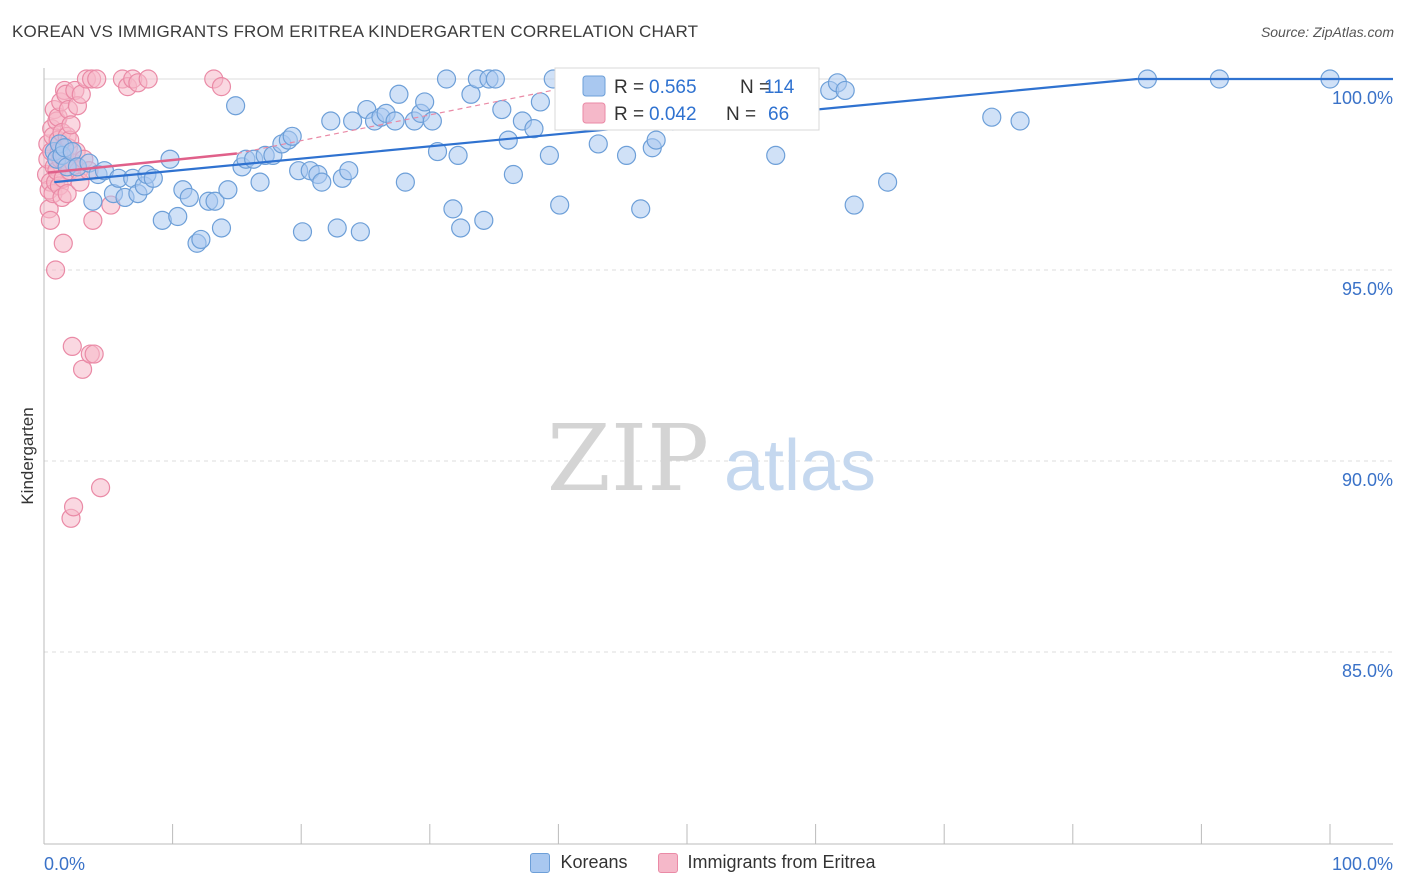 This screenshot has height=892, width=1406. I want to click on trend-lines, so click(720, 130).